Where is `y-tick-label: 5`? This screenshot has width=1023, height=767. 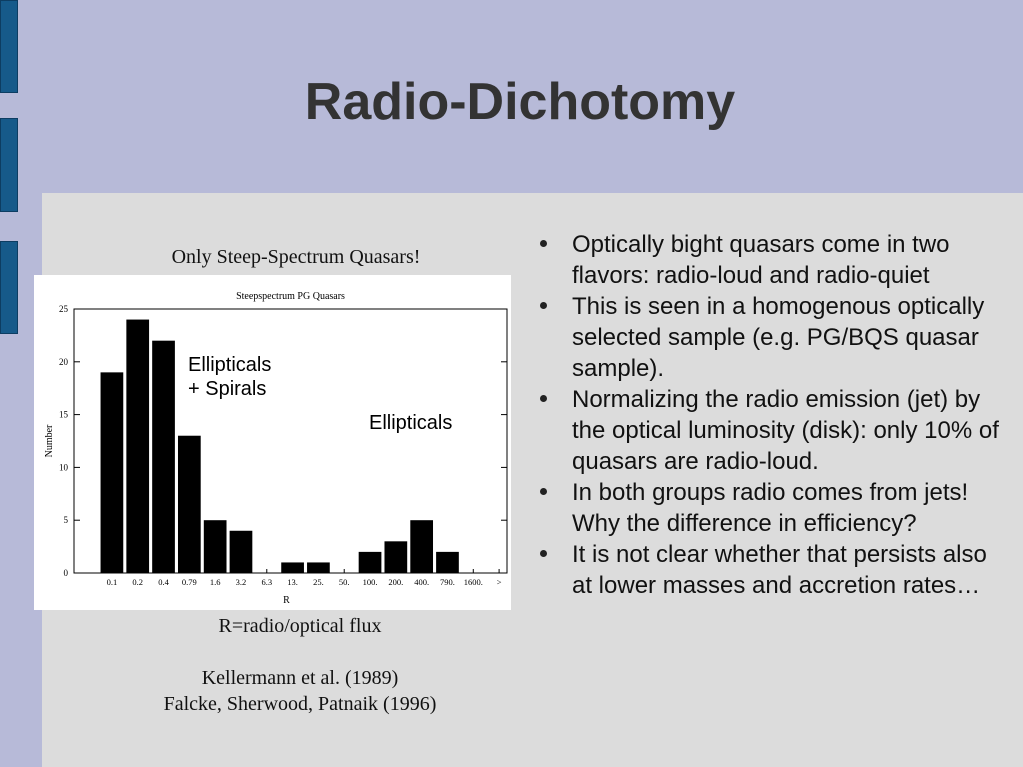 y-tick-label: 5 is located at coordinates (66, 520).